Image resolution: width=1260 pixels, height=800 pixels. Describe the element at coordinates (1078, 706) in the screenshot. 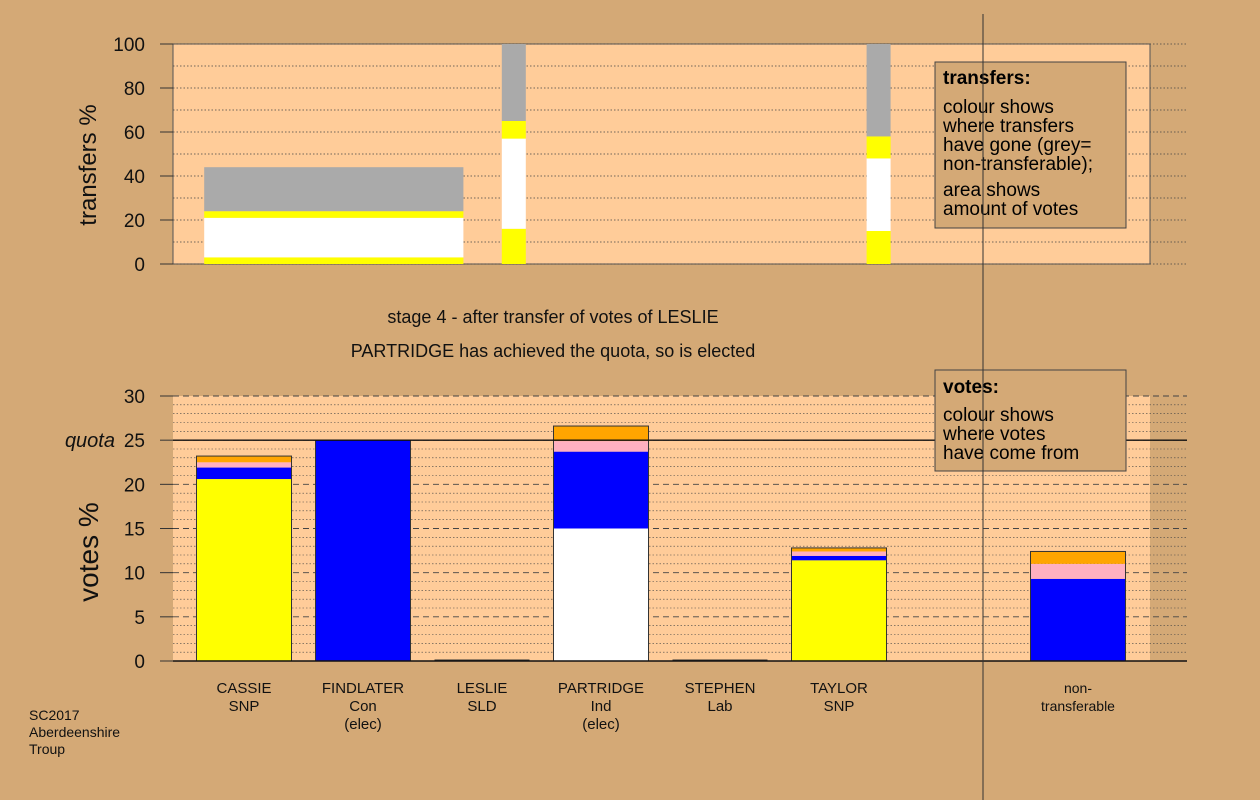

I see `category-label: transferable` at that location.